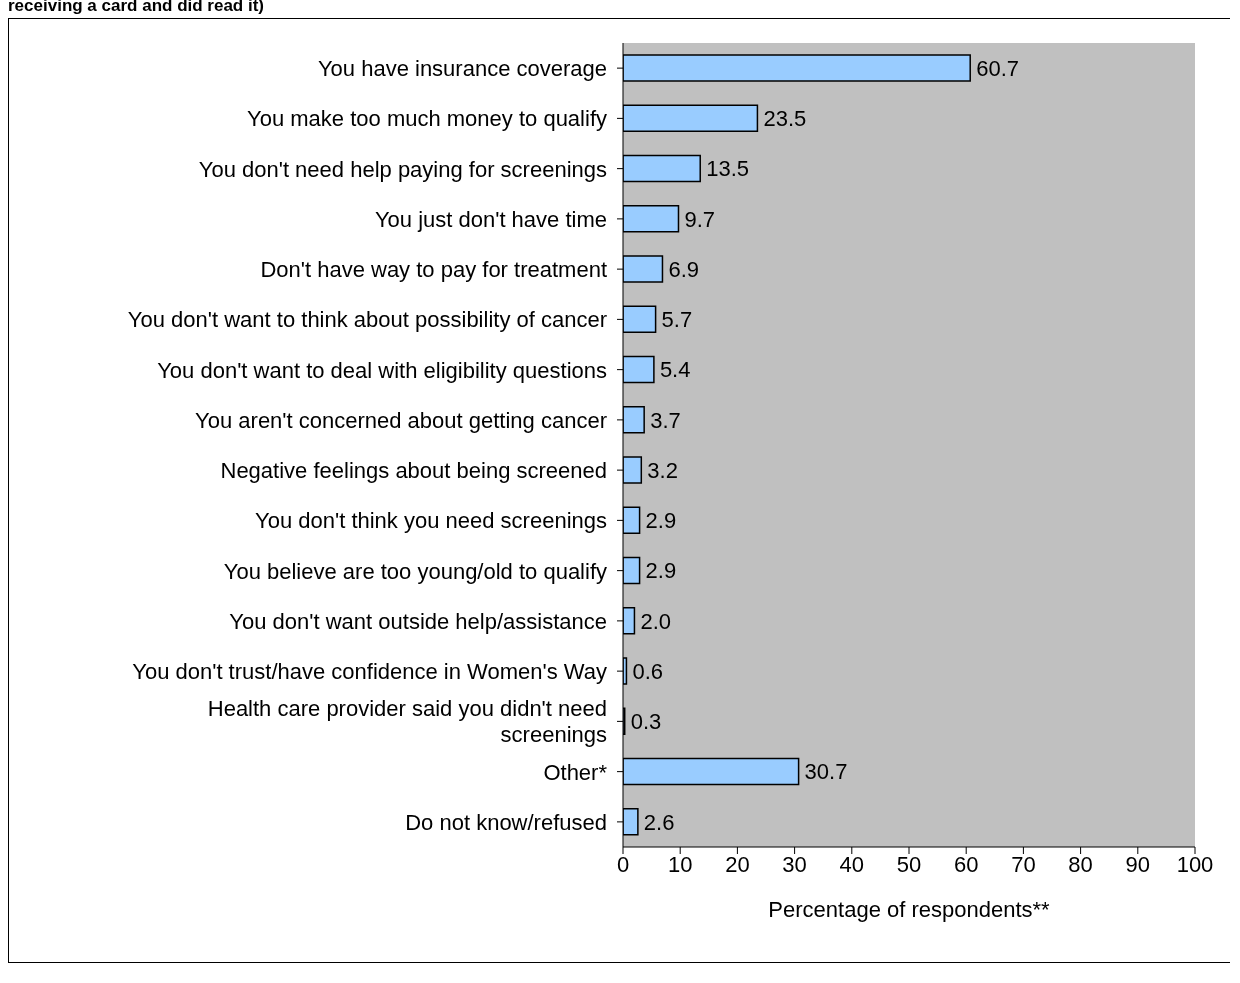  What do you see at coordinates (785, 119) in the screenshot?
I see `data-label: 23.5` at bounding box center [785, 119].